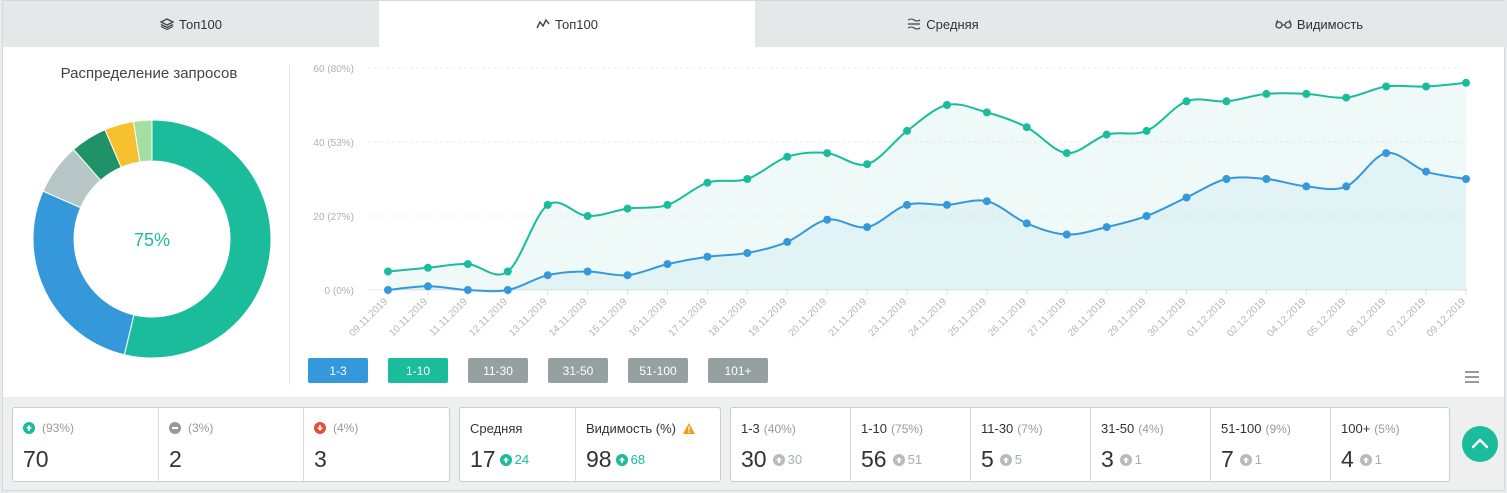  What do you see at coordinates (449, 317) in the screenshot?
I see `x-tick-label: 11.11.2019` at bounding box center [449, 317].